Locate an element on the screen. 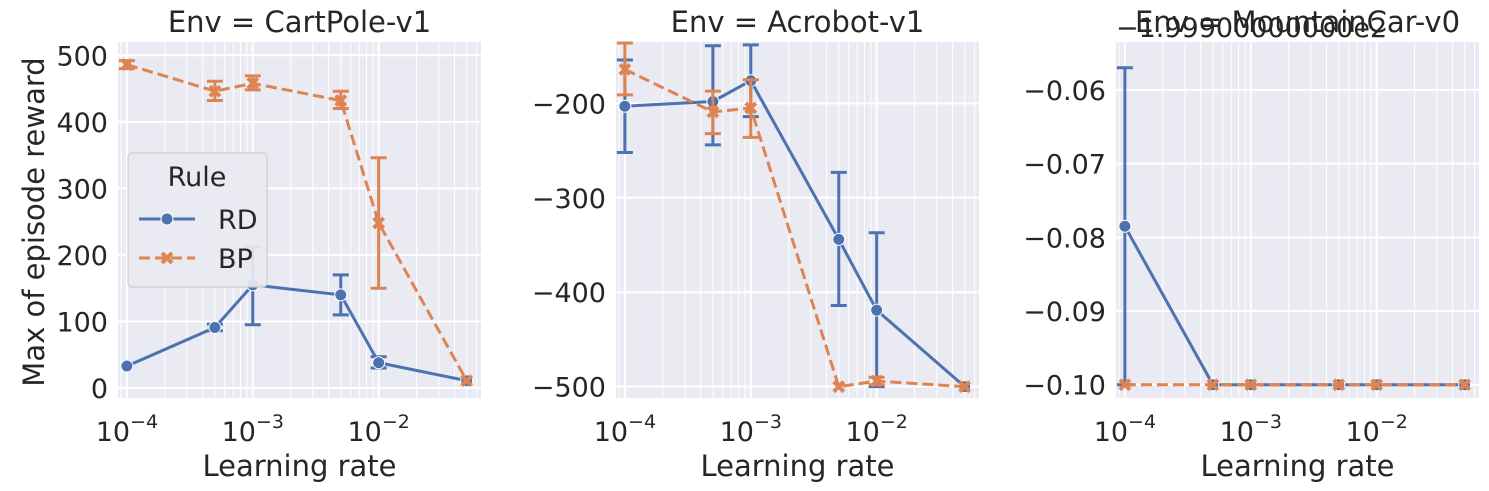 This screenshot has width=1489, height=491. y-tick-label: 100 is located at coordinates (82, 322).